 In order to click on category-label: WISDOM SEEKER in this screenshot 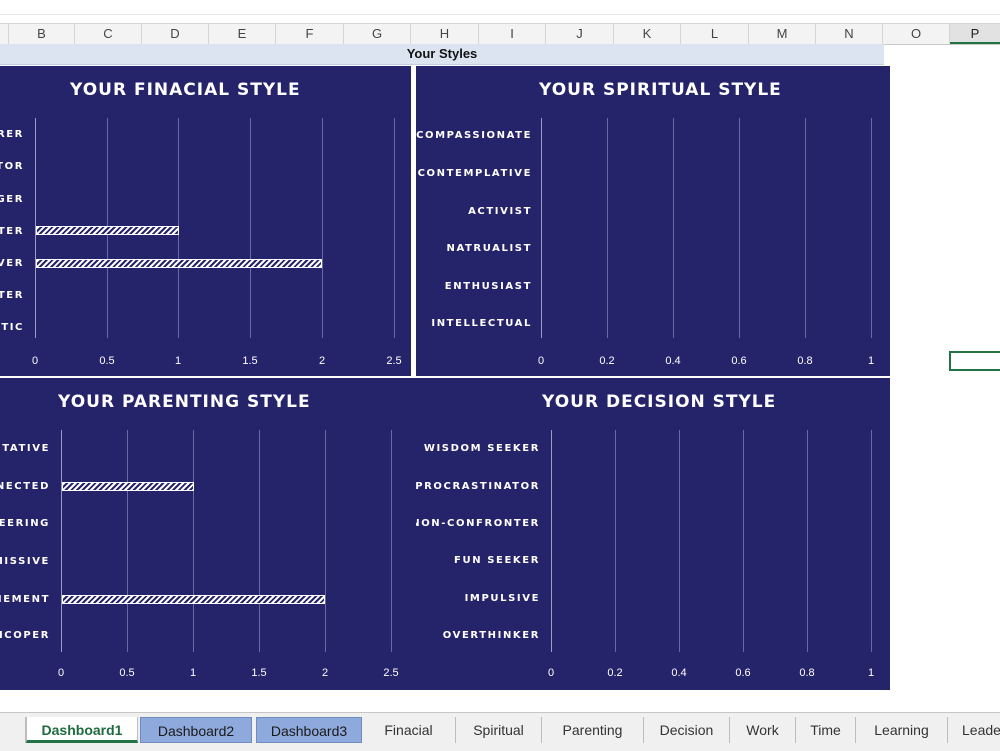, I will do `click(481, 448)`.